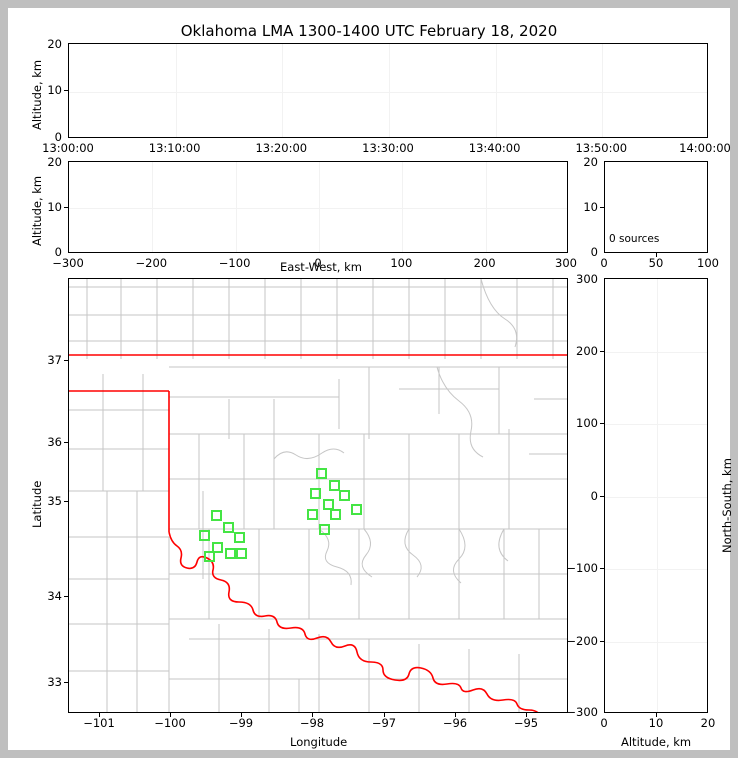  Describe the element at coordinates (587, 350) in the screenshot. I see `ns-ytick-200: 200` at that location.